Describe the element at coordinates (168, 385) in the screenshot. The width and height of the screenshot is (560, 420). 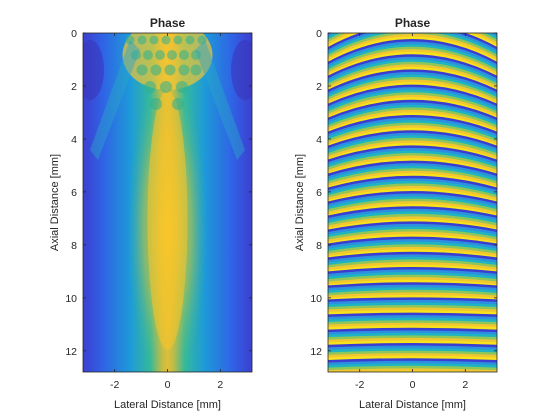
I see `left-xtick-label: 0` at that location.